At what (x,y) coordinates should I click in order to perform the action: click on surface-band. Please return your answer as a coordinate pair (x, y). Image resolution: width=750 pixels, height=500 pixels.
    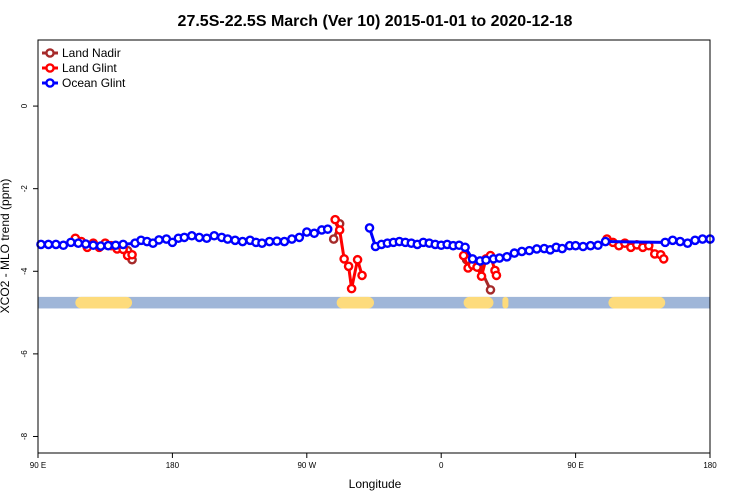
    Looking at the image, I should click on (374, 302).